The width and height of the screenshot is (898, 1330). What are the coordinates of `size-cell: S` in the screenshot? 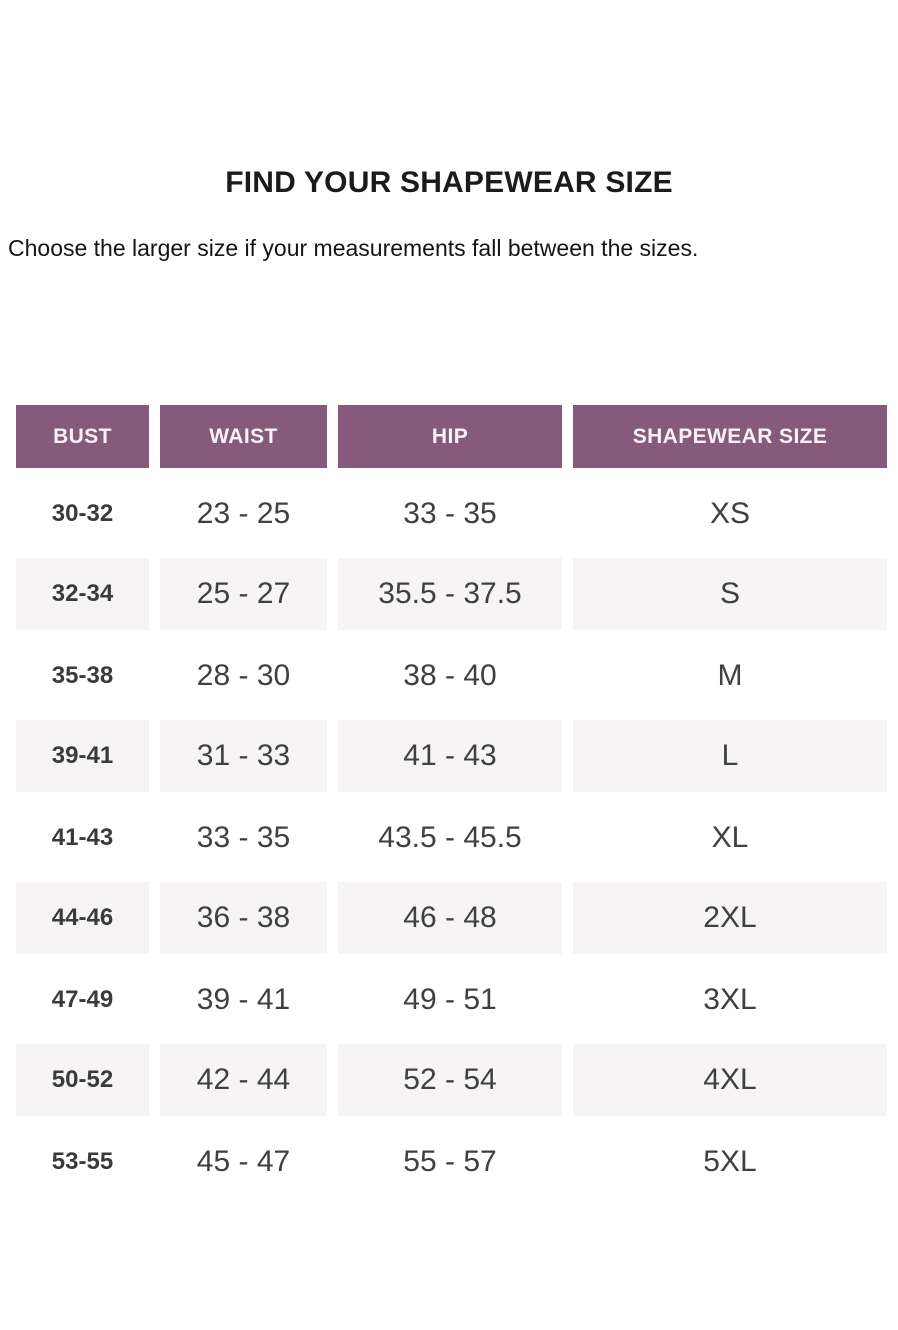 It's located at (730, 594).